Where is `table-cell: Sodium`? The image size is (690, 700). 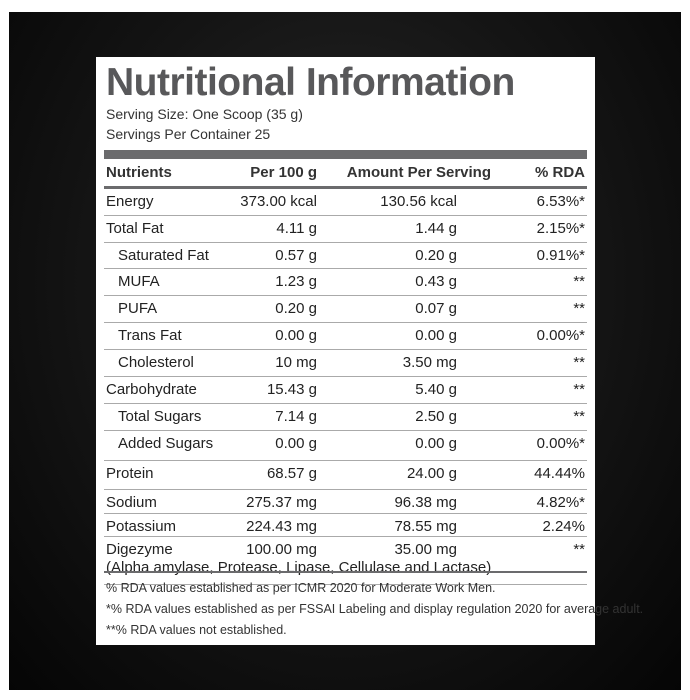
table-cell: Sodium is located at coordinates (131, 502).